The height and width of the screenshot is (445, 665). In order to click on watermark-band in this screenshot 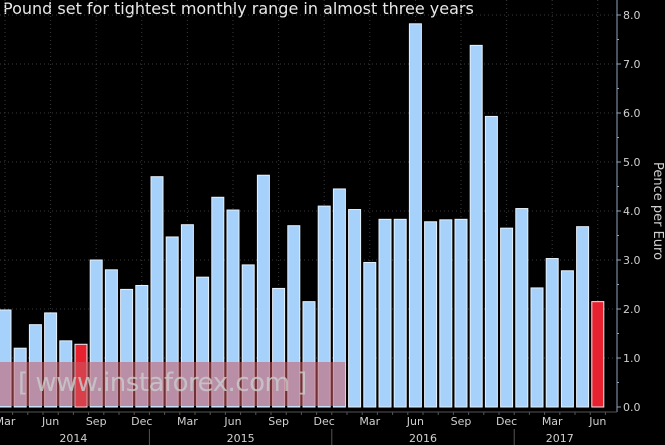, I will do `click(172, 384)`.